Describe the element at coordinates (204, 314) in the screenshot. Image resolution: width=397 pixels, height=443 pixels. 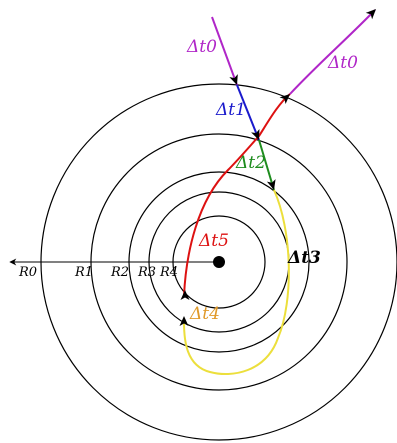
I see `label-dt4: Δt4` at that location.